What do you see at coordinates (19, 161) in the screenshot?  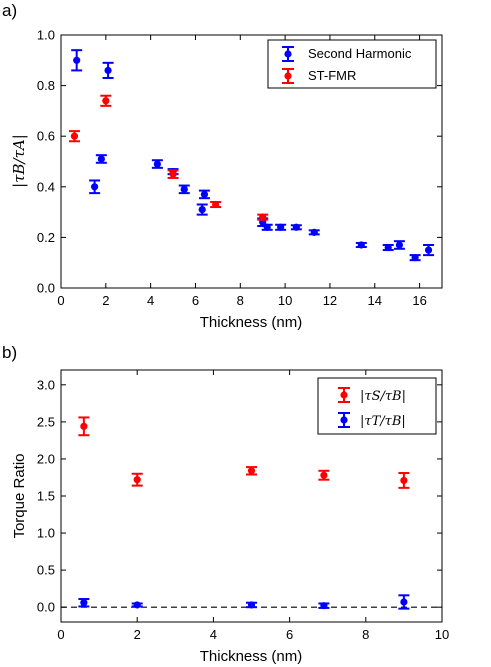 I see `plot-a-ylabel: |τB/τA|` at bounding box center [19, 161].